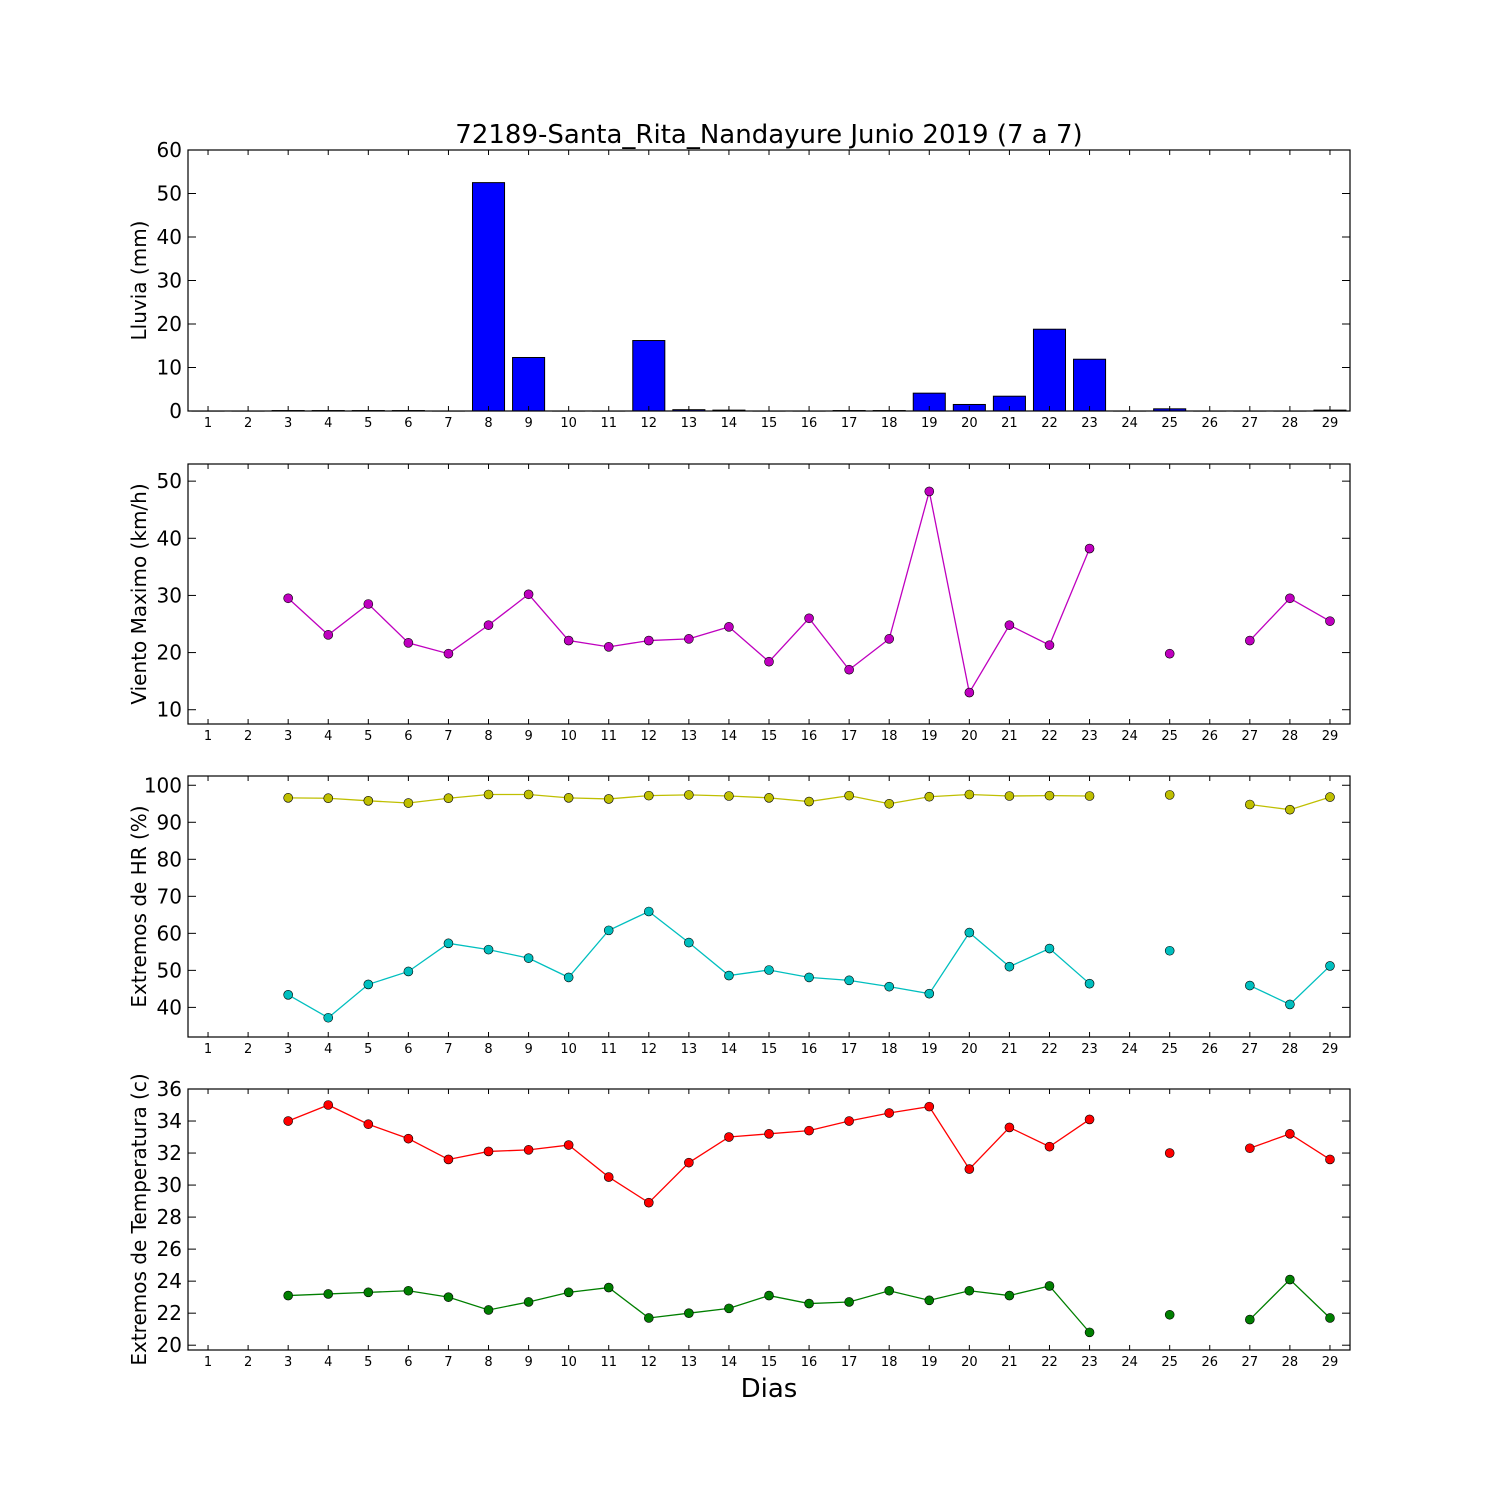 This screenshot has width=1500, height=1500. Describe the element at coordinates (608, 1362) in the screenshot. I see `x-tick-label-11: 11` at that location.